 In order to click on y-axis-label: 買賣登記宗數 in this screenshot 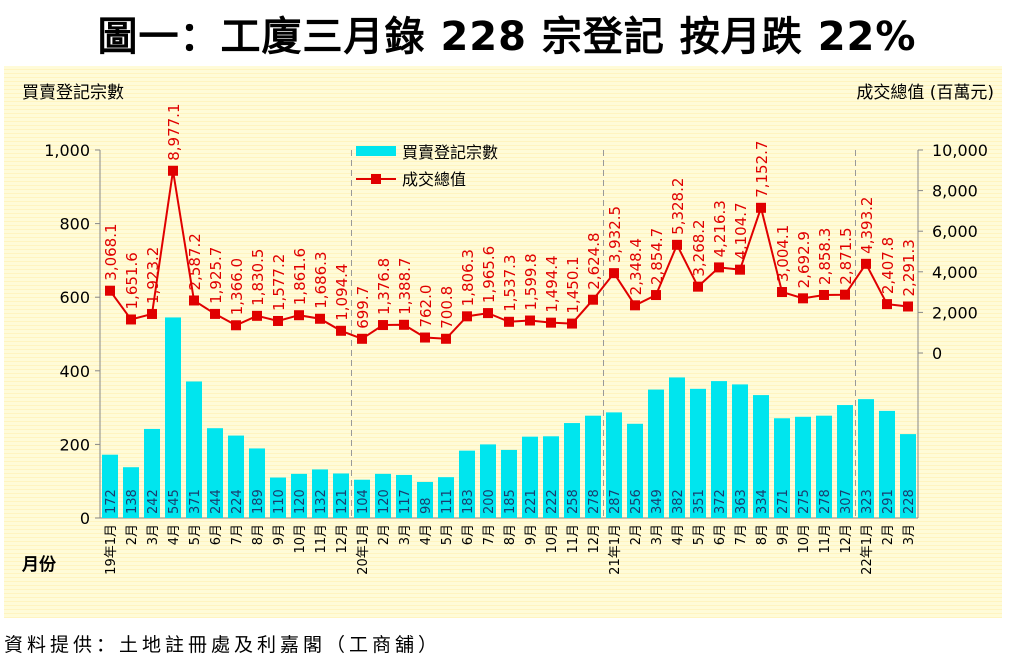, I will do `click(73, 93)`.